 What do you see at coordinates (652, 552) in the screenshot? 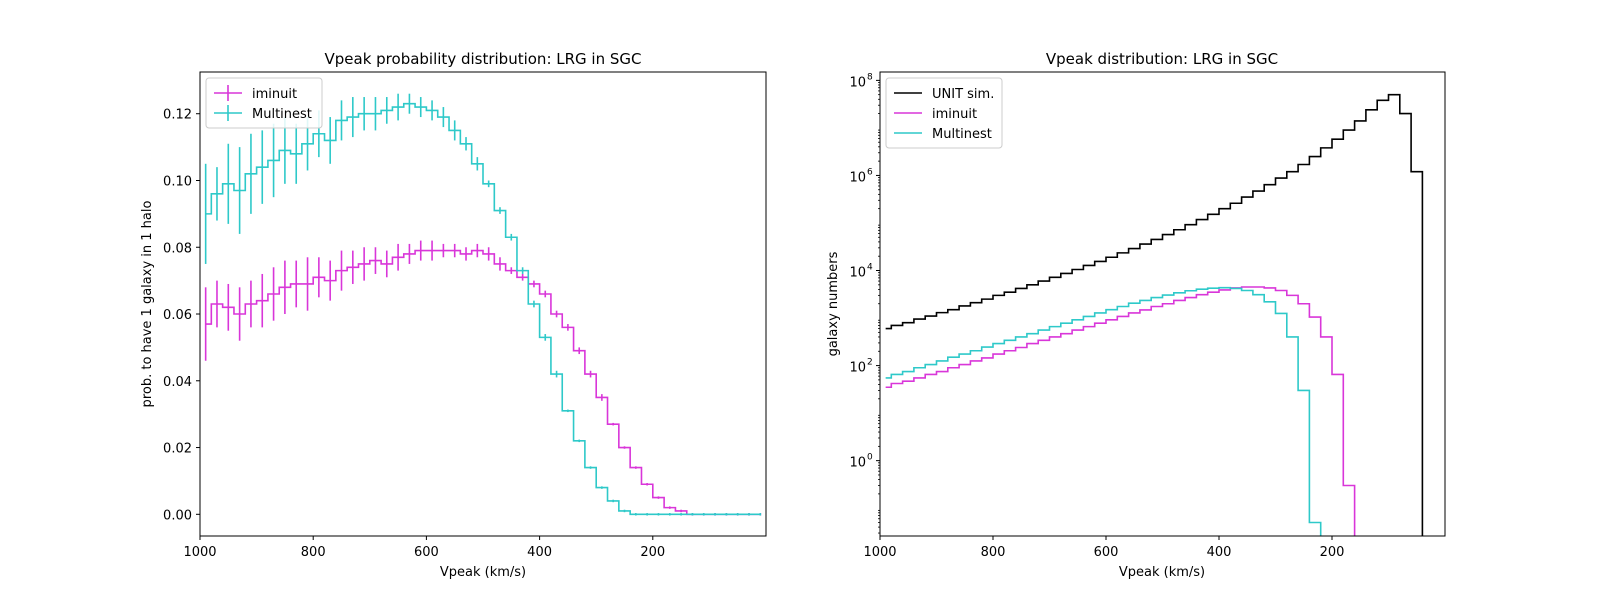
I see `probability-x-tick-label: 200` at bounding box center [652, 552].